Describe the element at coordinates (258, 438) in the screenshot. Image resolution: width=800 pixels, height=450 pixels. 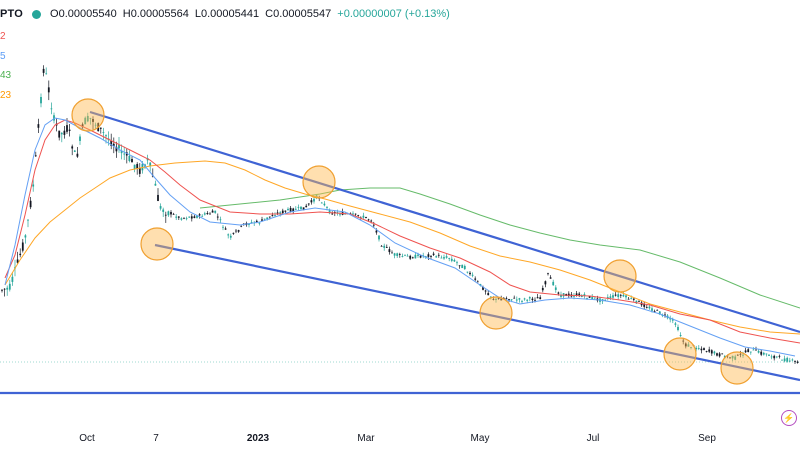
I see `x-tick-label: 2023` at that location.